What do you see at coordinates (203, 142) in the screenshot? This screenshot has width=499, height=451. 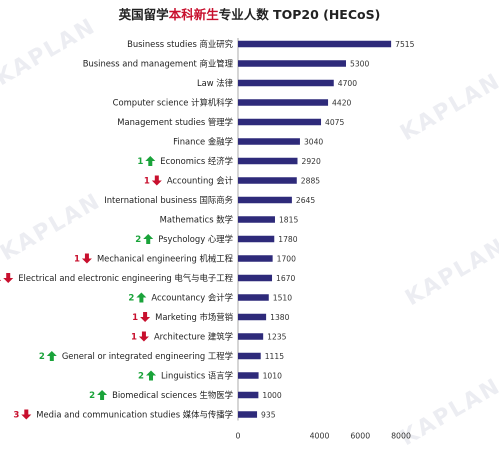 I see `category-label: Finance 金融学` at bounding box center [203, 142].